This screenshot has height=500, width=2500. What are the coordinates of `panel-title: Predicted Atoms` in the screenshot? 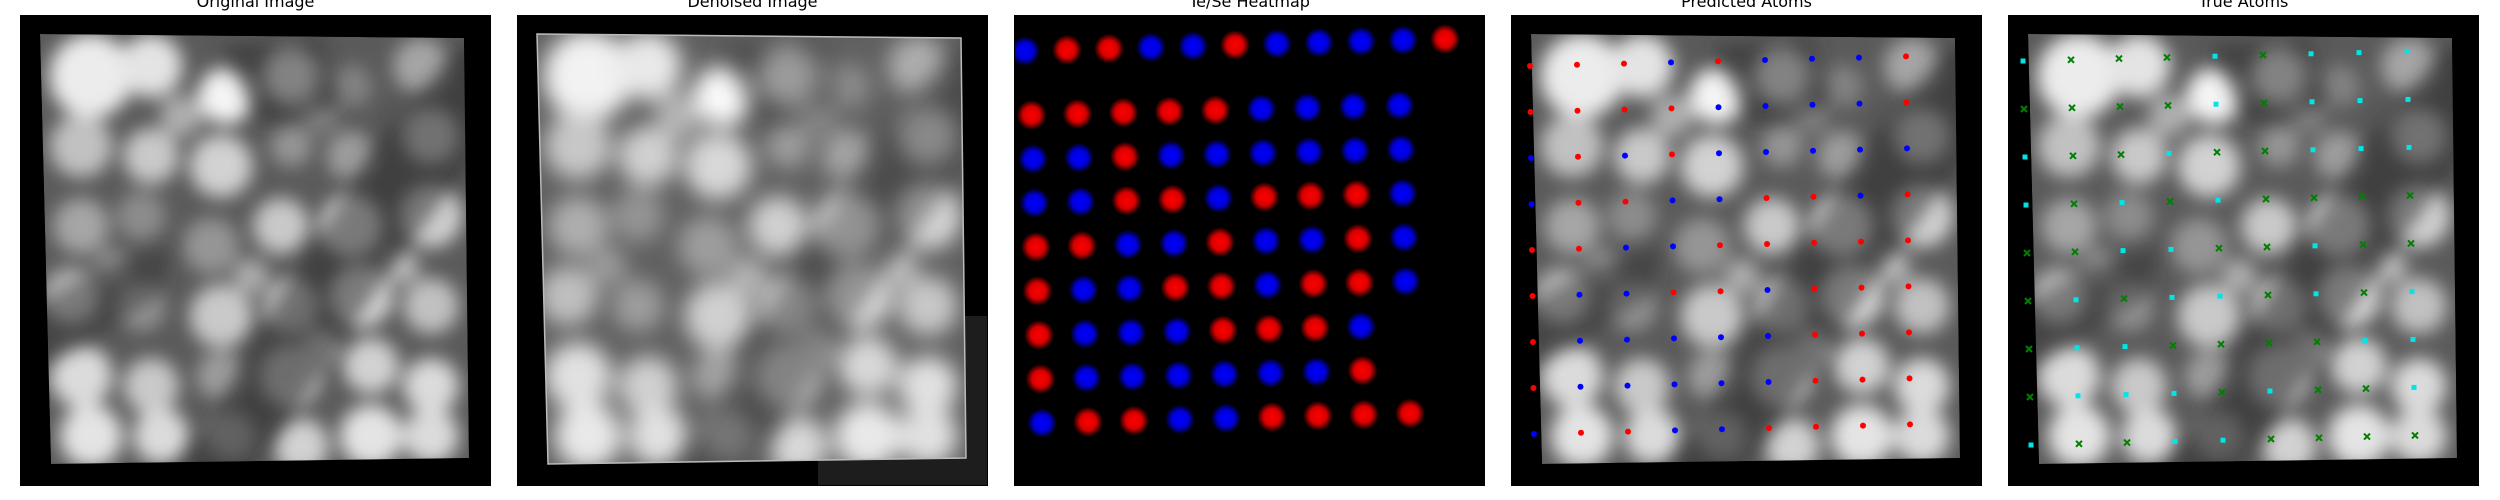 It's located at (1746, 5).